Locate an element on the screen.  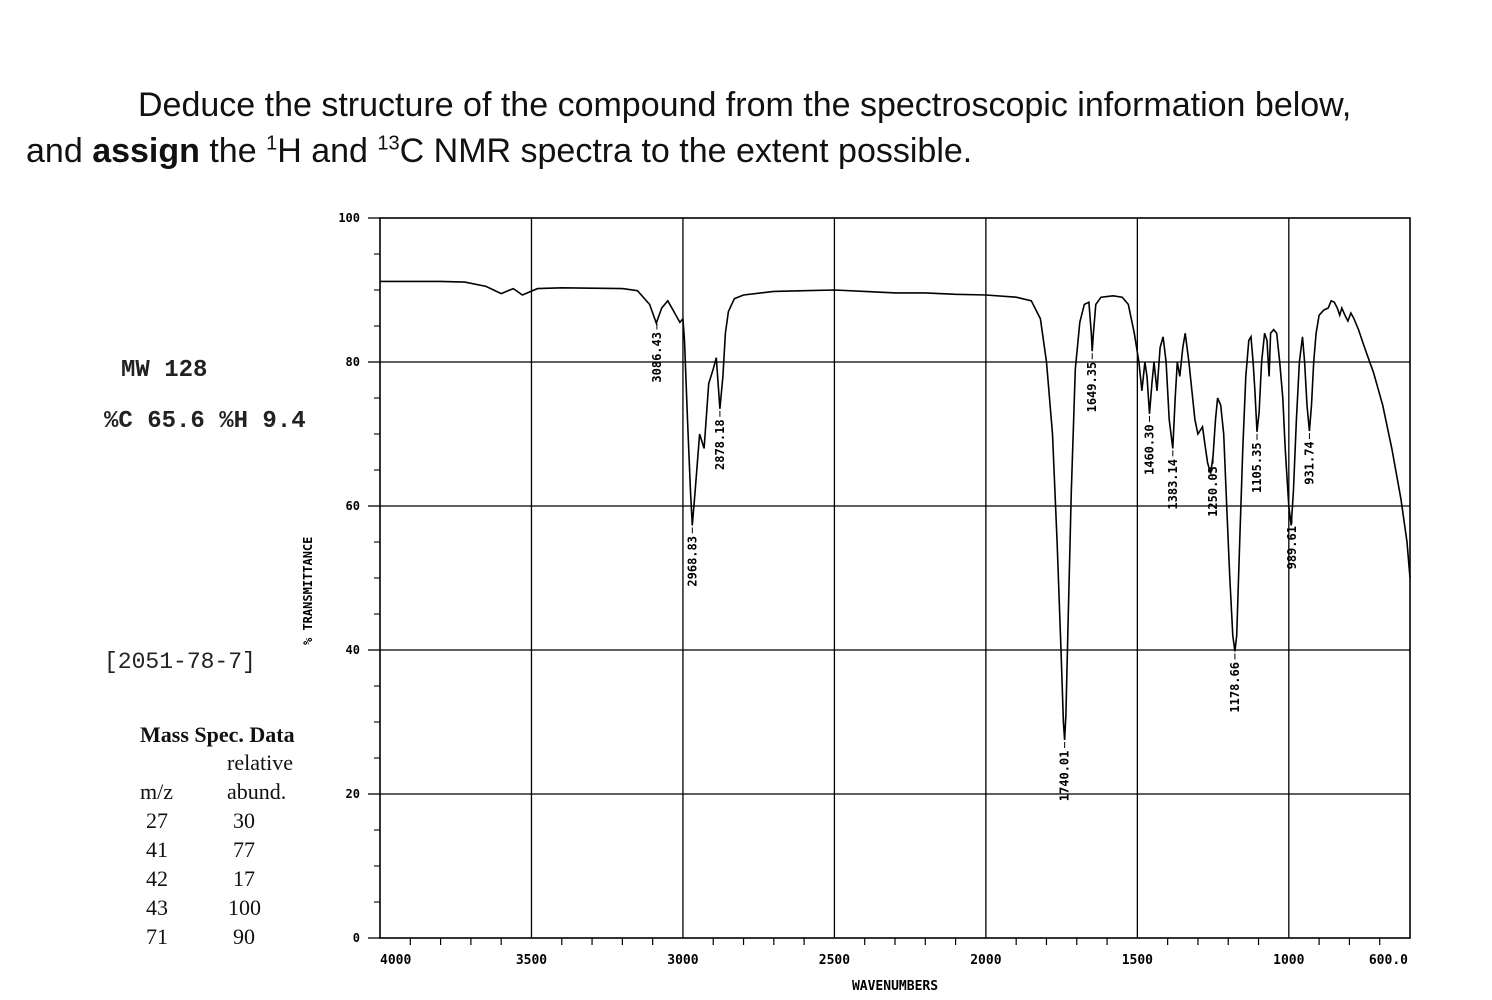
y-tick-label: 60 is located at coordinates (353, 506).